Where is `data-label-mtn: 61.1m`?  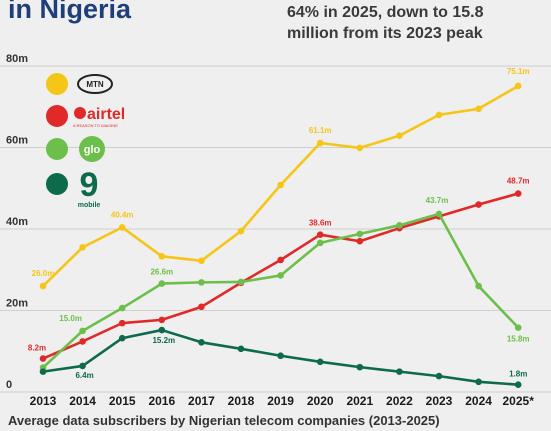 data-label-mtn: 61.1m is located at coordinates (320, 130).